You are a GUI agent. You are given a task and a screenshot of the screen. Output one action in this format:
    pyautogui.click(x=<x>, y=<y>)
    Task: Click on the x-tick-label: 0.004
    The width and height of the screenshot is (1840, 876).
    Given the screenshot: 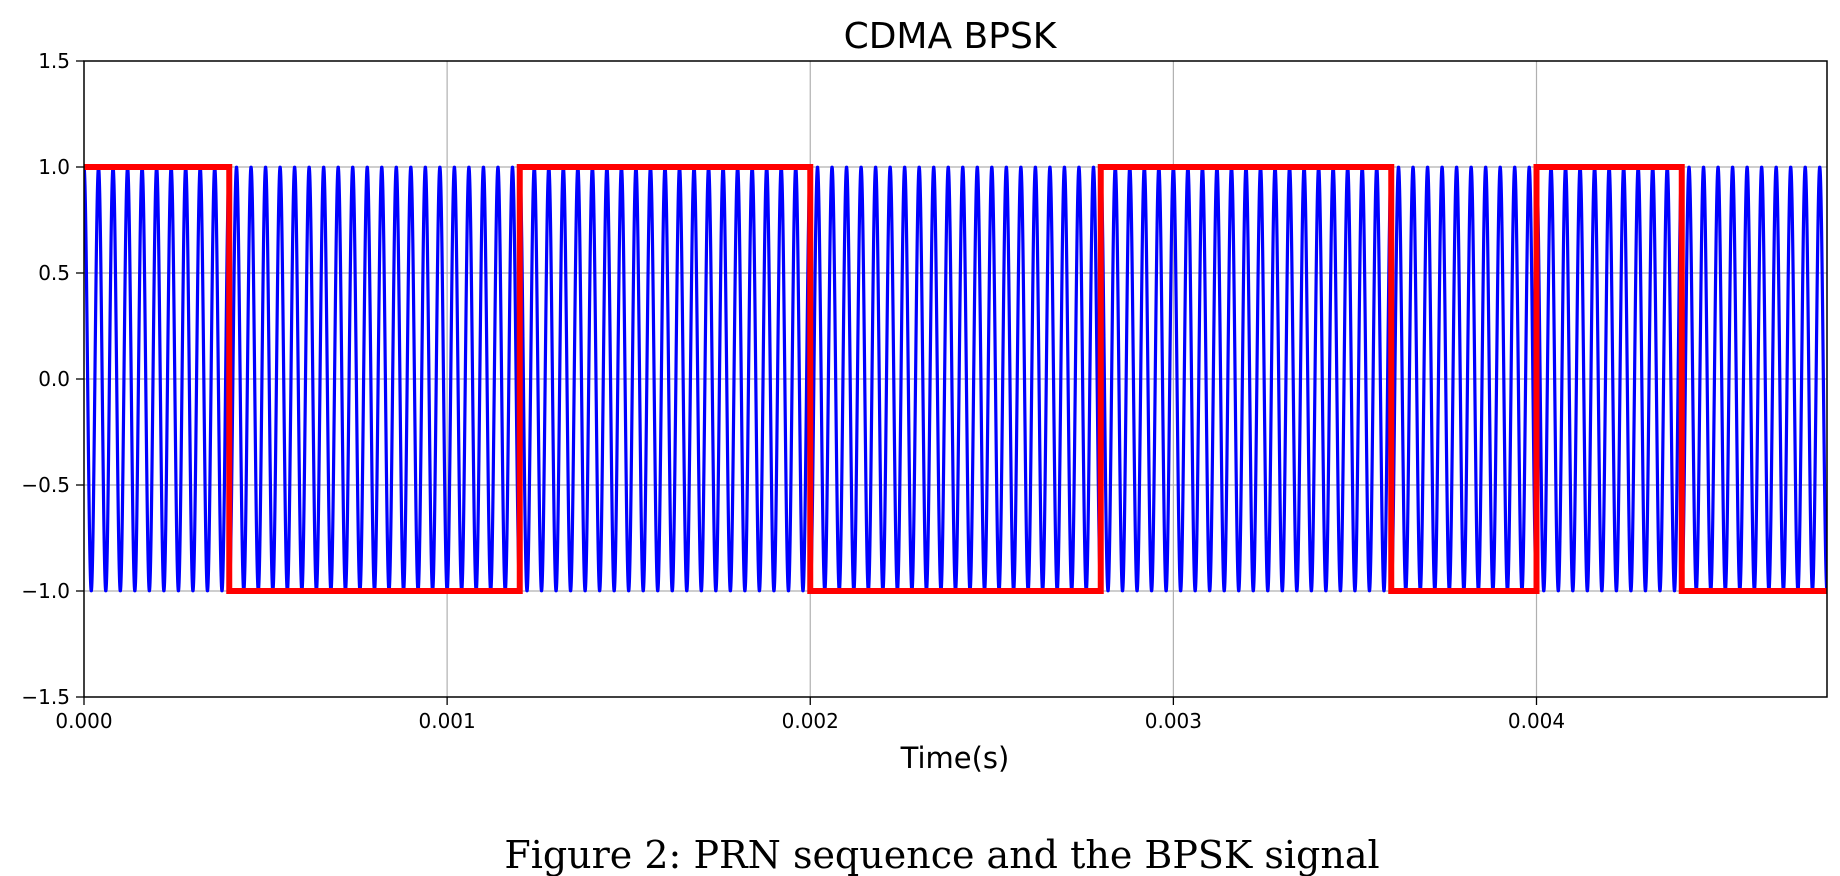 What is the action you would take?
    pyautogui.click(x=1536, y=721)
    